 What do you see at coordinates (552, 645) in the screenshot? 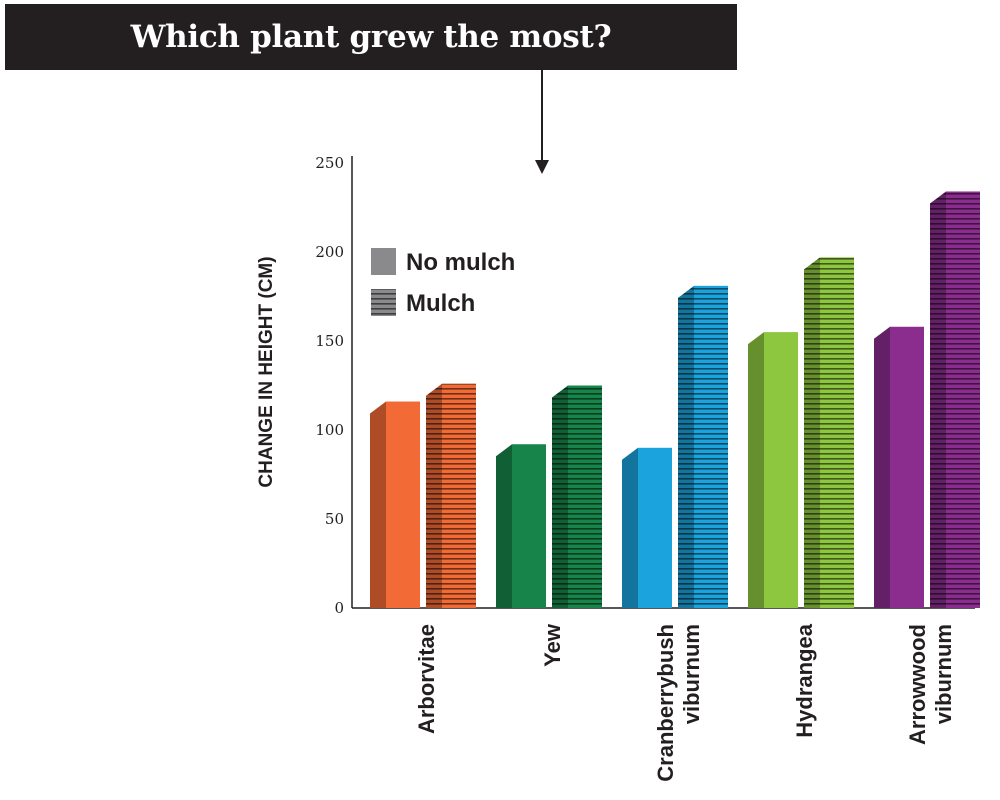
I see `x-tick-label: Yew` at bounding box center [552, 645].